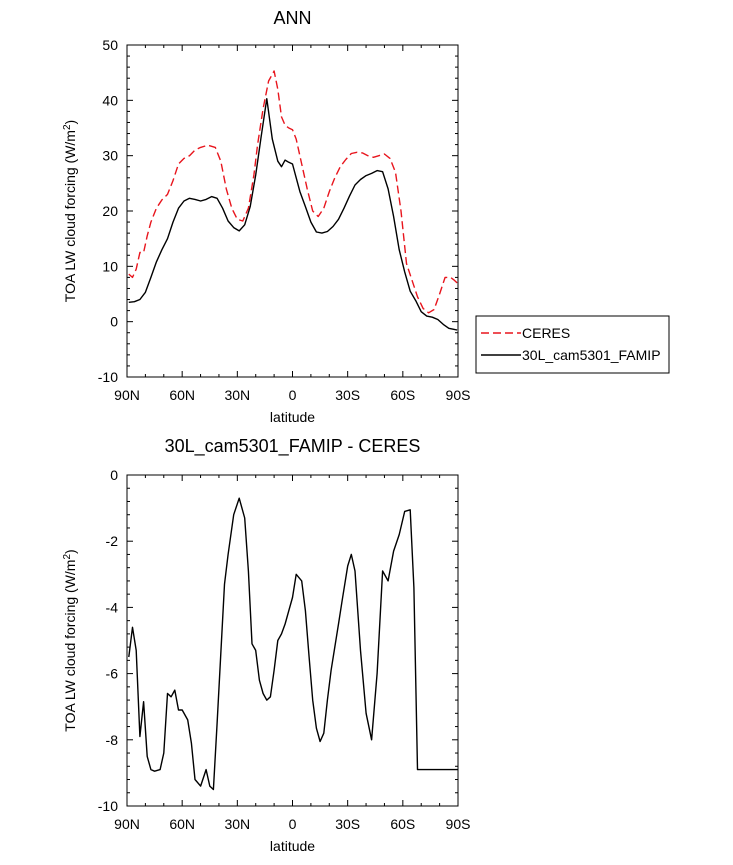 This screenshot has width=733, height=865. What do you see at coordinates (110, 45) in the screenshot?
I see `y-tick-label: 50` at bounding box center [110, 45].